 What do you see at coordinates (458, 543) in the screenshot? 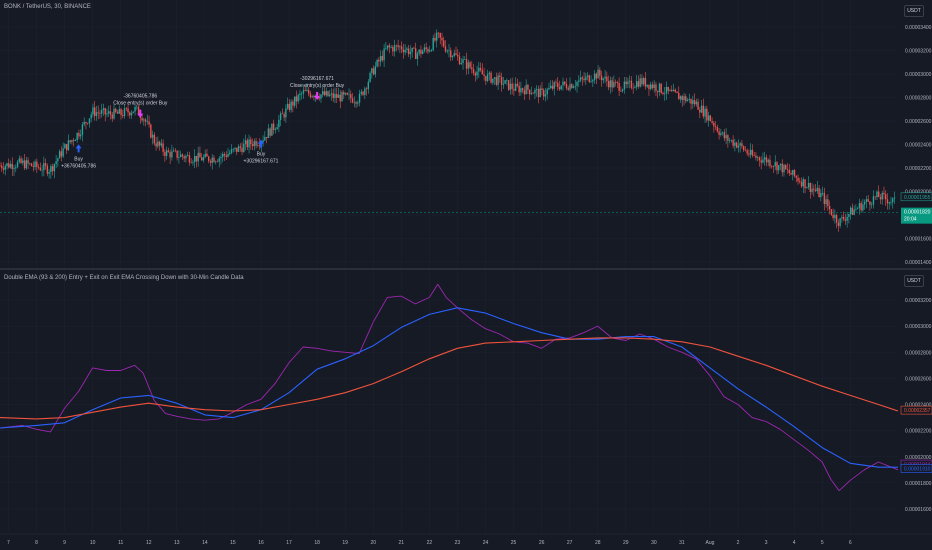
I see `x-tick-label: 23` at bounding box center [458, 543].